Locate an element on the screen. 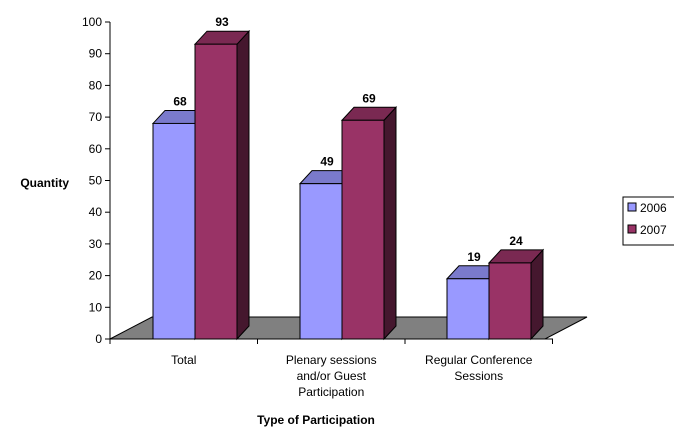  x-category-label: Total is located at coordinates (183, 360).